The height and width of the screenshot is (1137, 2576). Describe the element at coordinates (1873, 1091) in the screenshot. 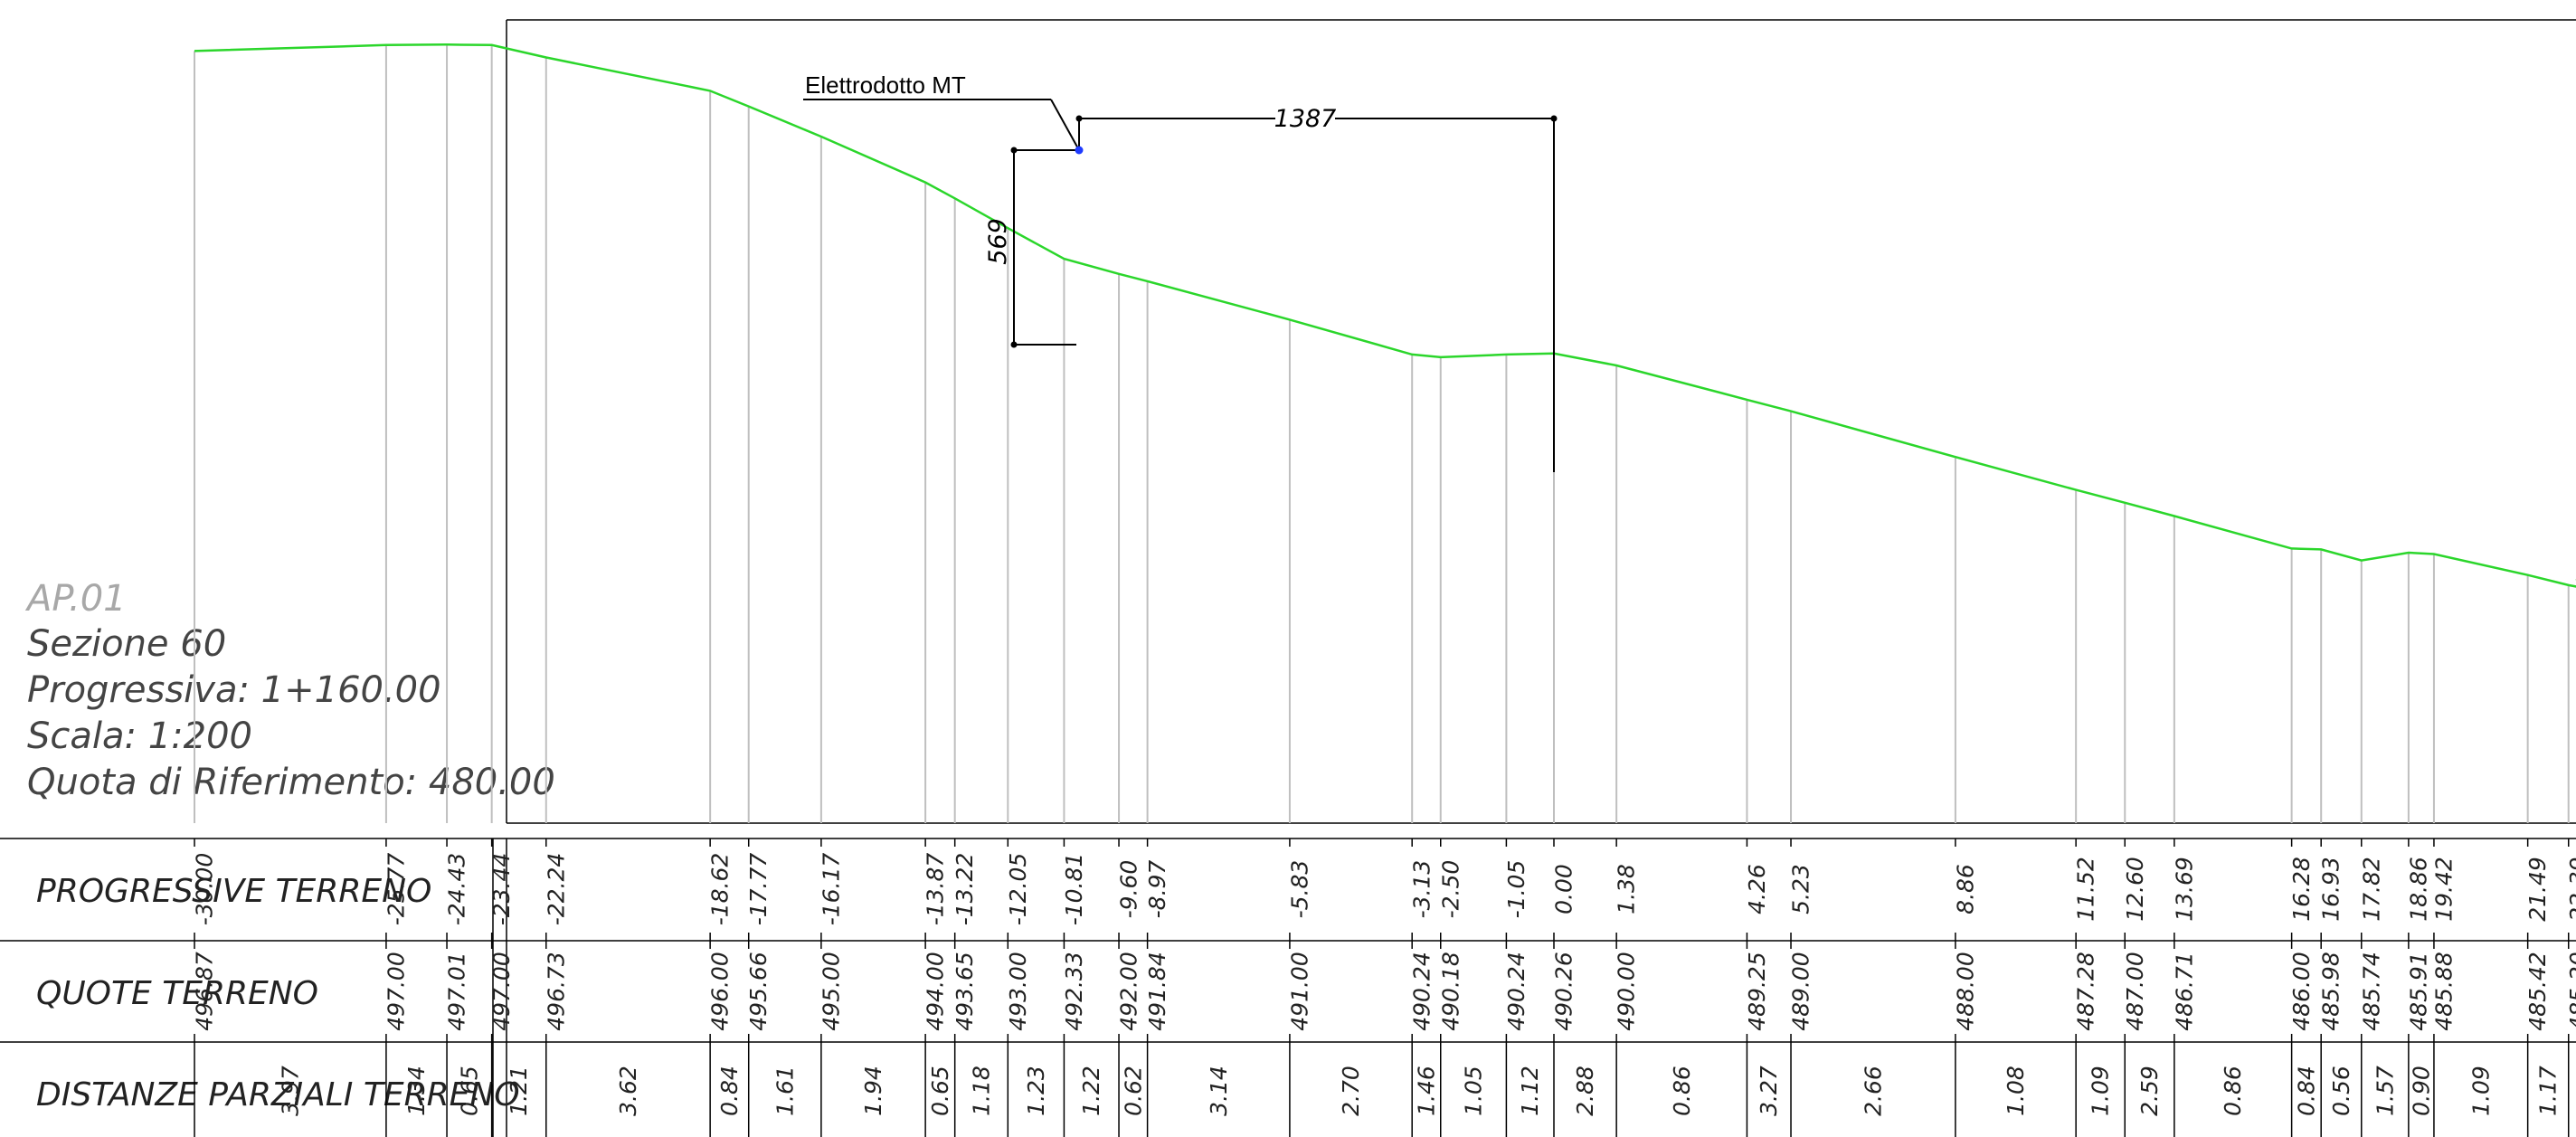

I see `distance-value: 2.66` at that location.